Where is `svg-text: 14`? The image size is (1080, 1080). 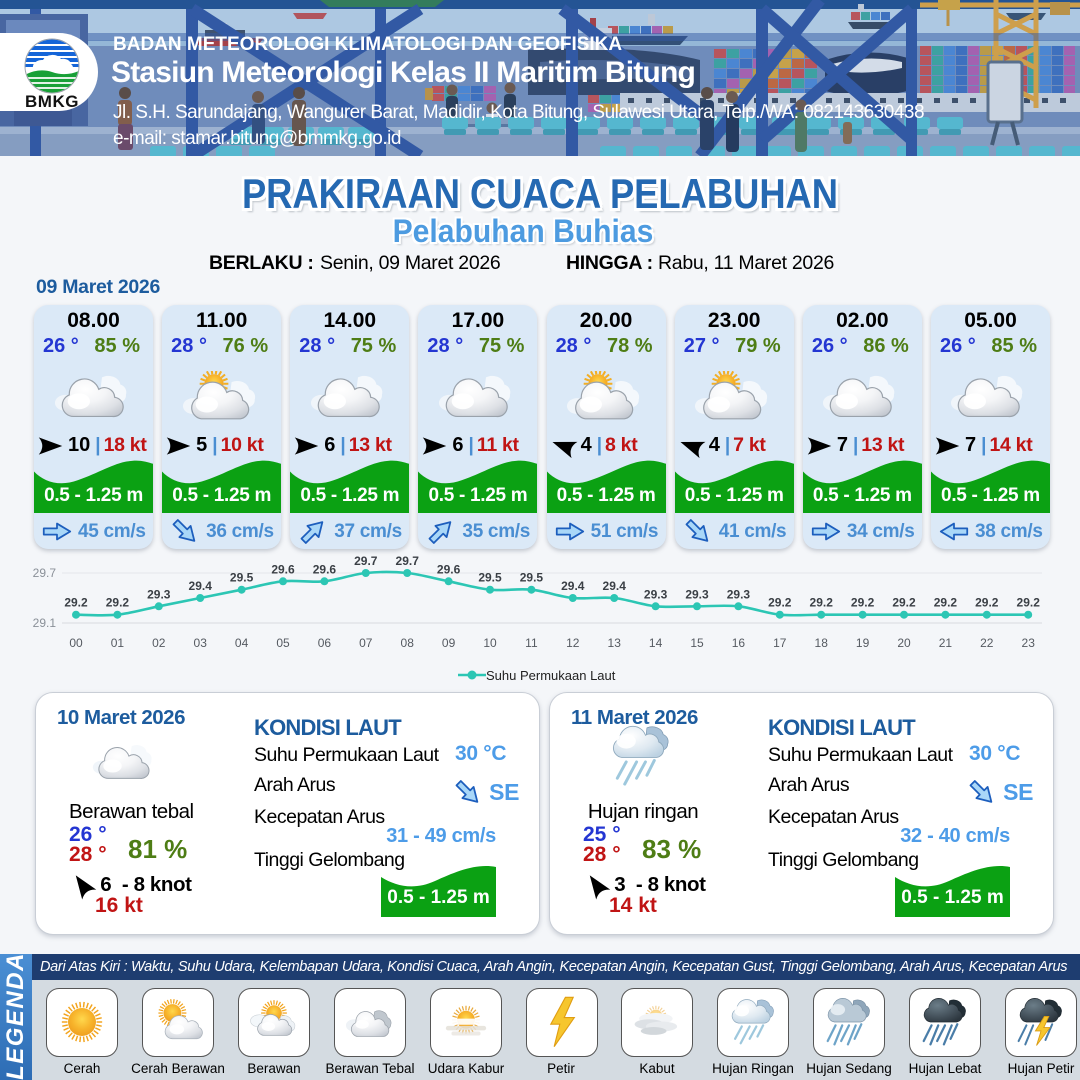
svg-text: 14 is located at coordinates (656, 643).